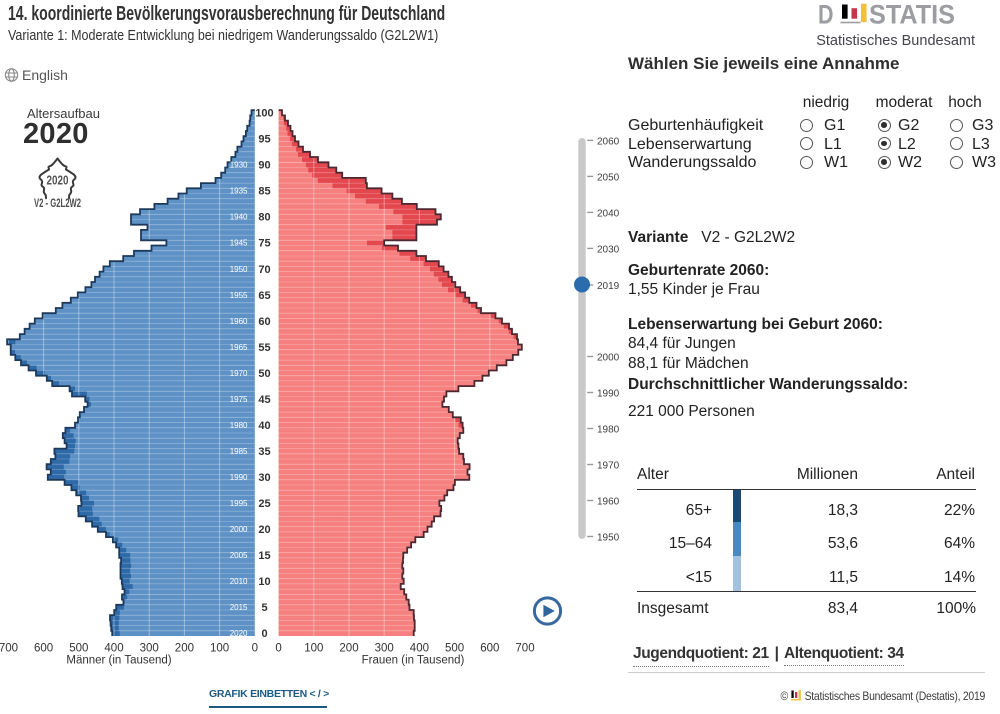 The width and height of the screenshot is (1000, 714). What do you see at coordinates (239, 243) in the screenshot?
I see `svg-text: 1945` at bounding box center [239, 243].